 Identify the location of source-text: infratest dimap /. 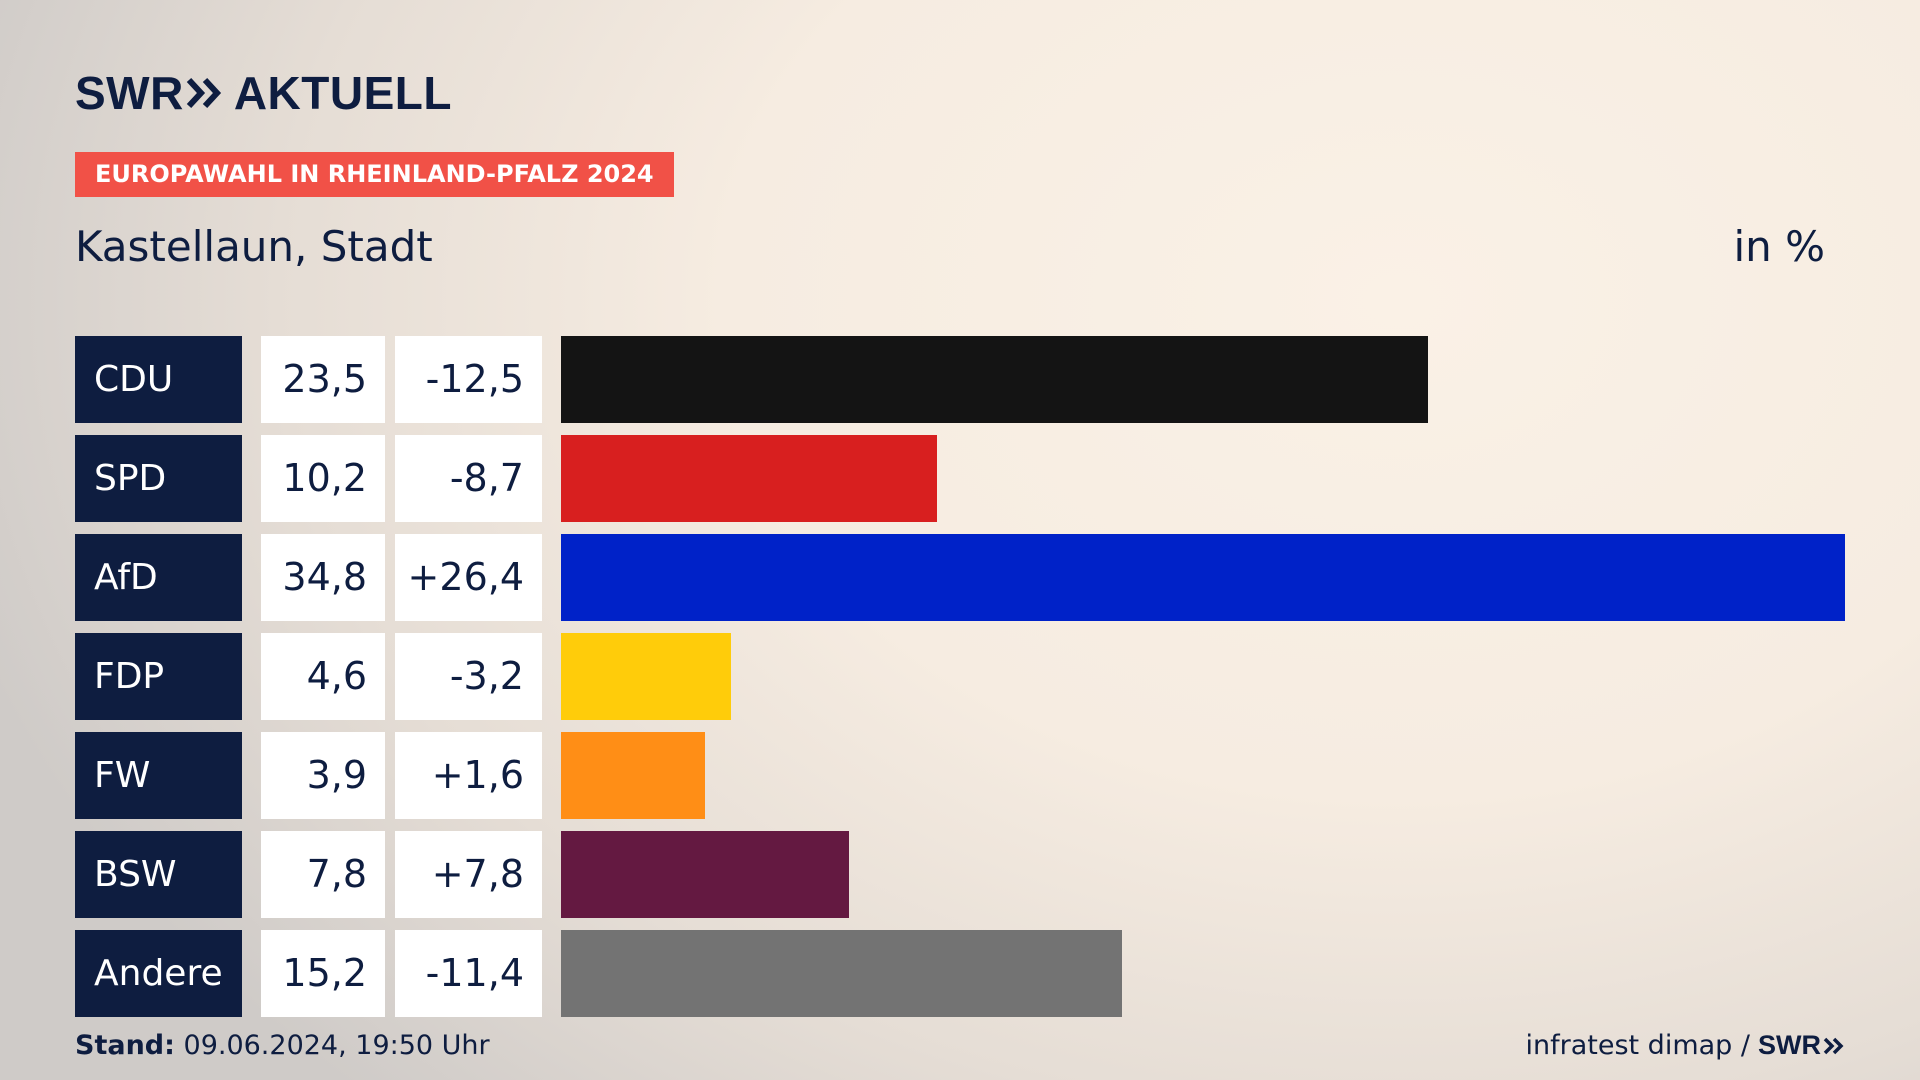
(1637, 1045).